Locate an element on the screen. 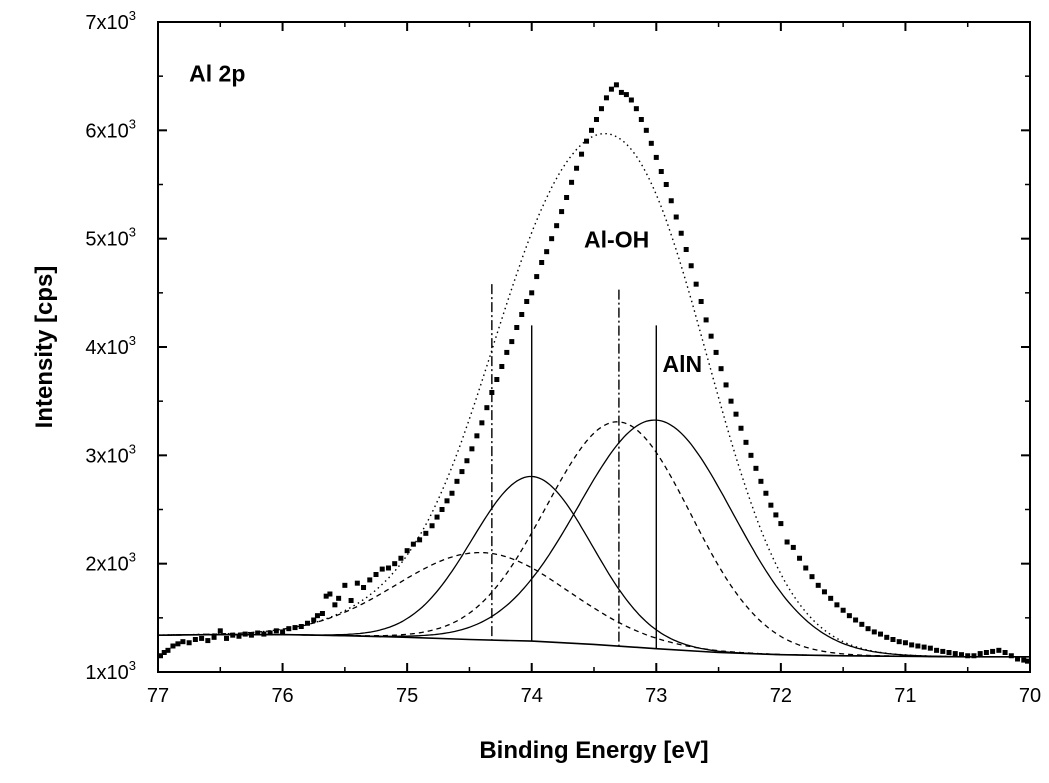 The width and height of the screenshot is (1049, 783). x-tick-label: 73 is located at coordinates (656, 696).